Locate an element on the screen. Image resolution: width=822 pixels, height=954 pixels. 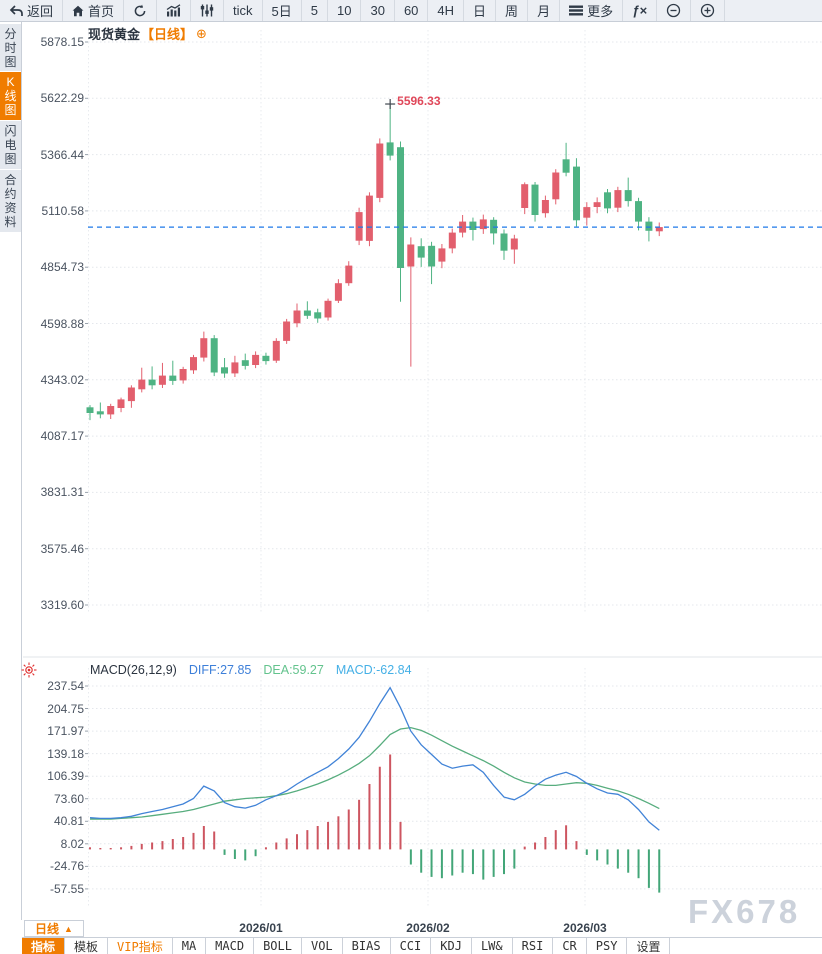
toolbar-button-label: 5日 is located at coordinates (281, 11).